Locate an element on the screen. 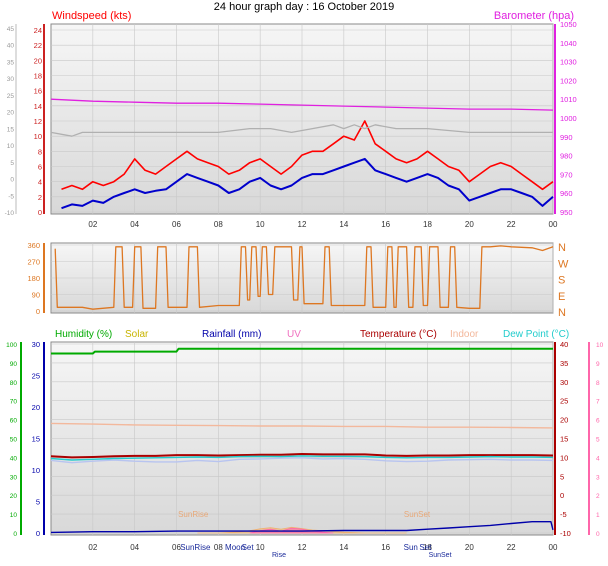 The height and width of the screenshot is (566, 608). rain-tick-label: 5 is located at coordinates (38, 502).